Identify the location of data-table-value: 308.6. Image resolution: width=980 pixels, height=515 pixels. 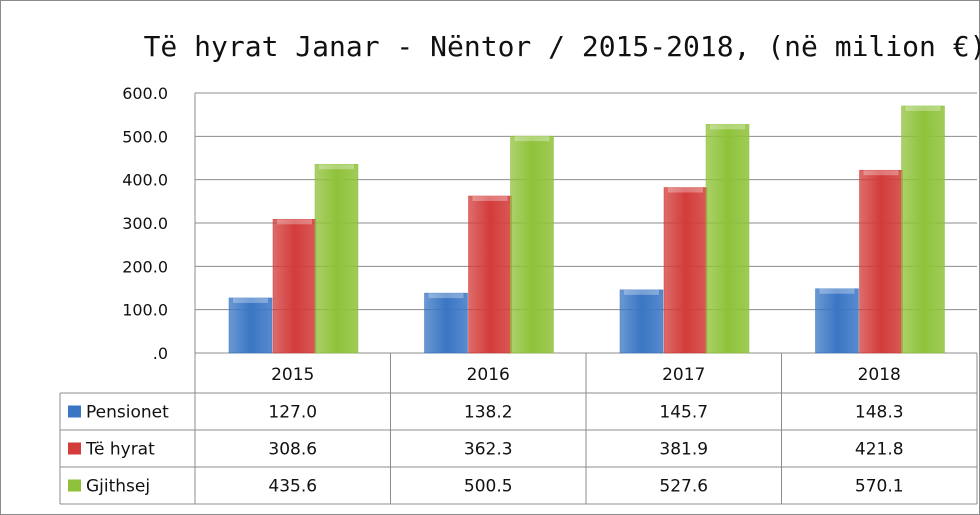
(292, 450).